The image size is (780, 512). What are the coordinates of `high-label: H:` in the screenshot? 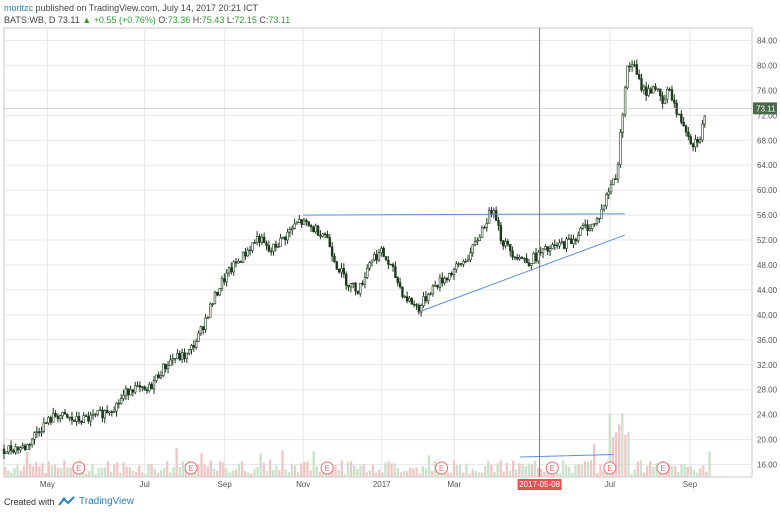 It's located at (197, 20).